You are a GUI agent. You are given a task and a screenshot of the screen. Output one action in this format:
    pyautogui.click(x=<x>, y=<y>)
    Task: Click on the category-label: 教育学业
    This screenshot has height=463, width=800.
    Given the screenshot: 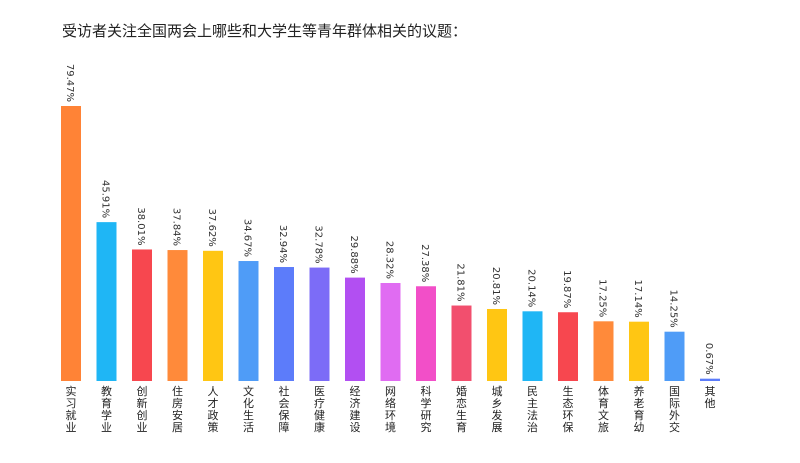 What is the action you would take?
    pyautogui.click(x=106, y=409)
    